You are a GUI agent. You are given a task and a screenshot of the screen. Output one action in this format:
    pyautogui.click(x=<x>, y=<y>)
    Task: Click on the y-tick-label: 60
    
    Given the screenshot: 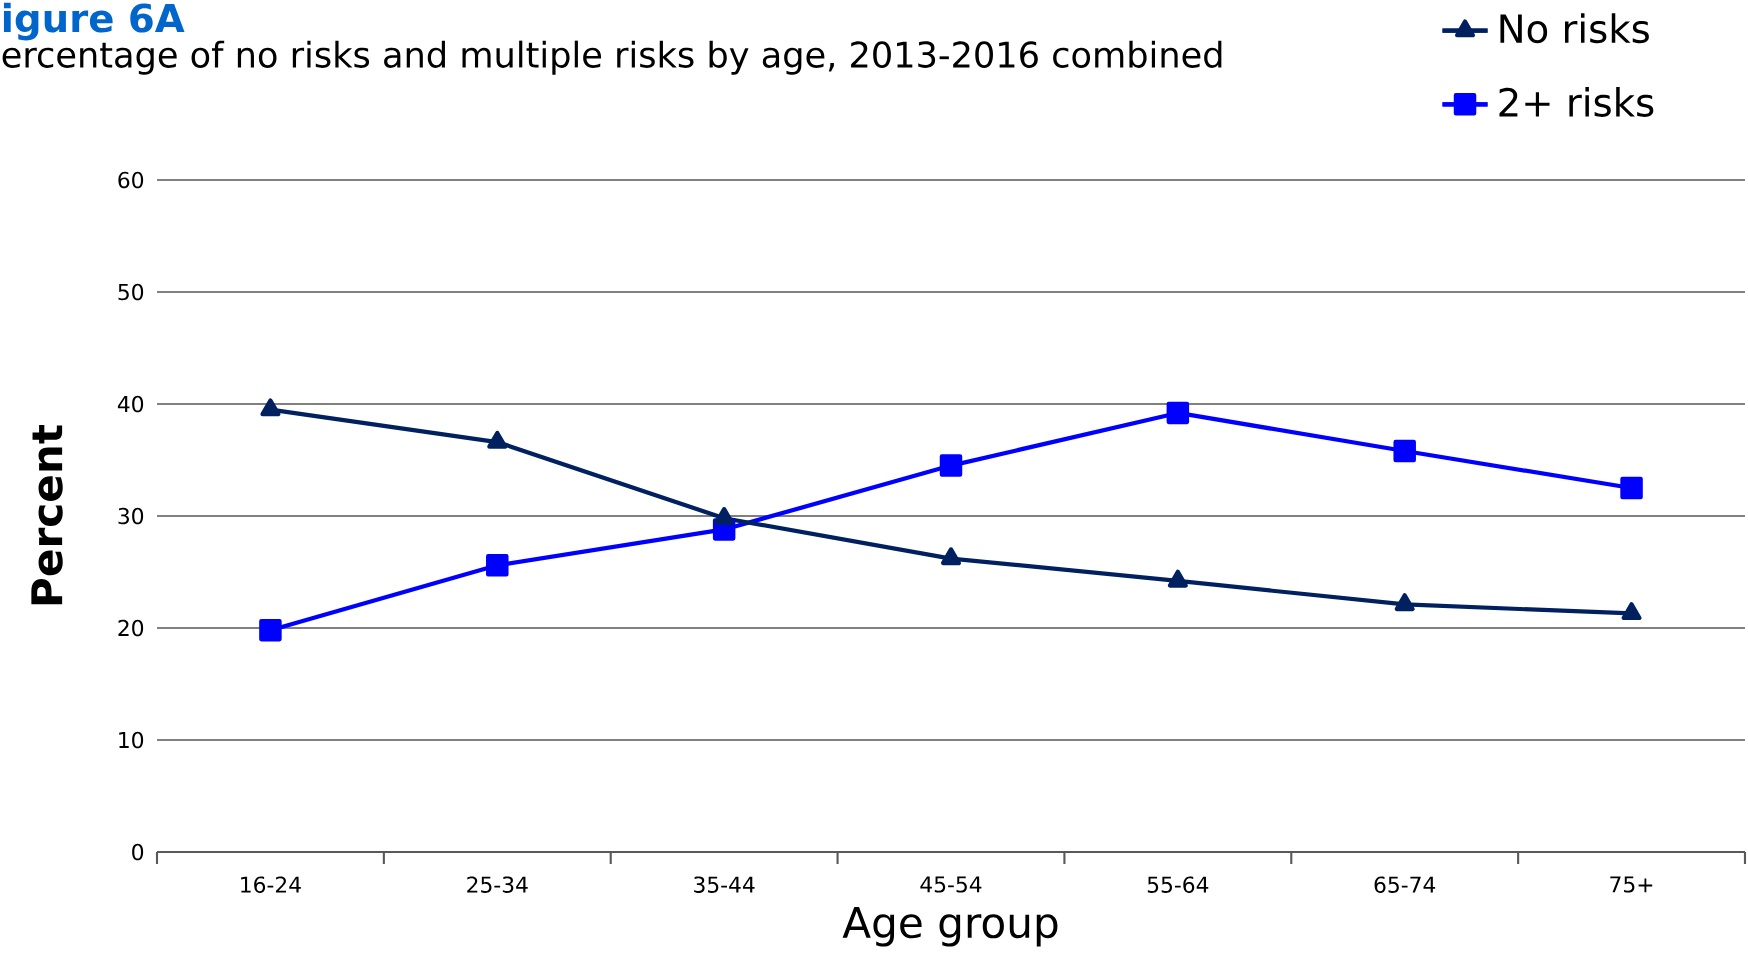 What is the action you would take?
    pyautogui.click(x=131, y=180)
    